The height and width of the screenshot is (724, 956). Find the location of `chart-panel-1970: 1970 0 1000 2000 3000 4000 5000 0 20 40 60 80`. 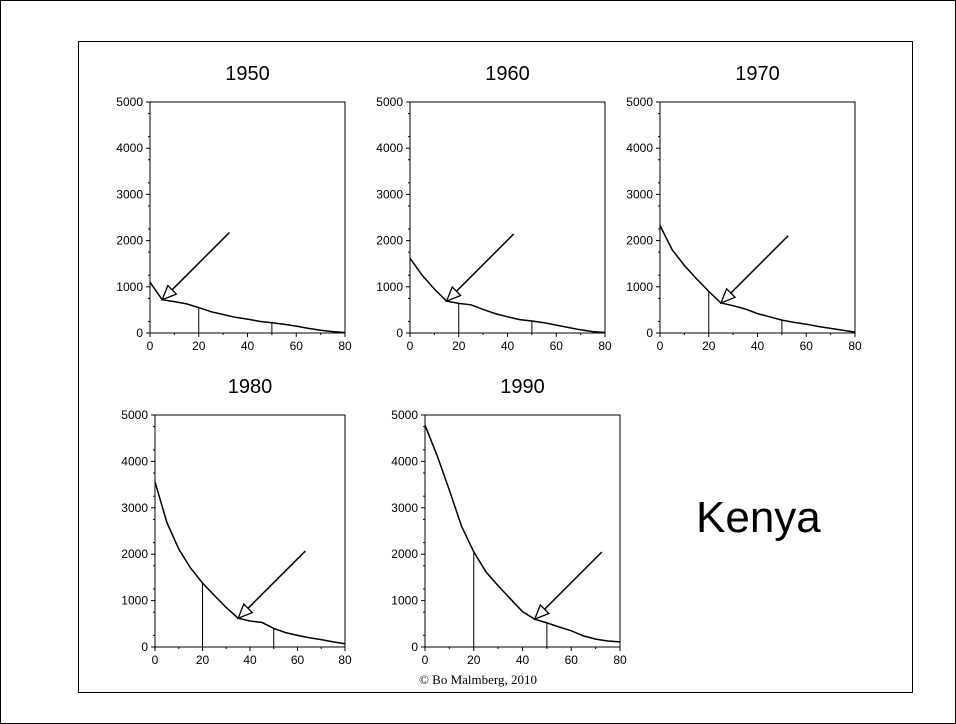

chart-panel-1970: 1970 0 1000 2000 3000 4000 5000 0 20 40 60 80 is located at coordinates (744, 208).